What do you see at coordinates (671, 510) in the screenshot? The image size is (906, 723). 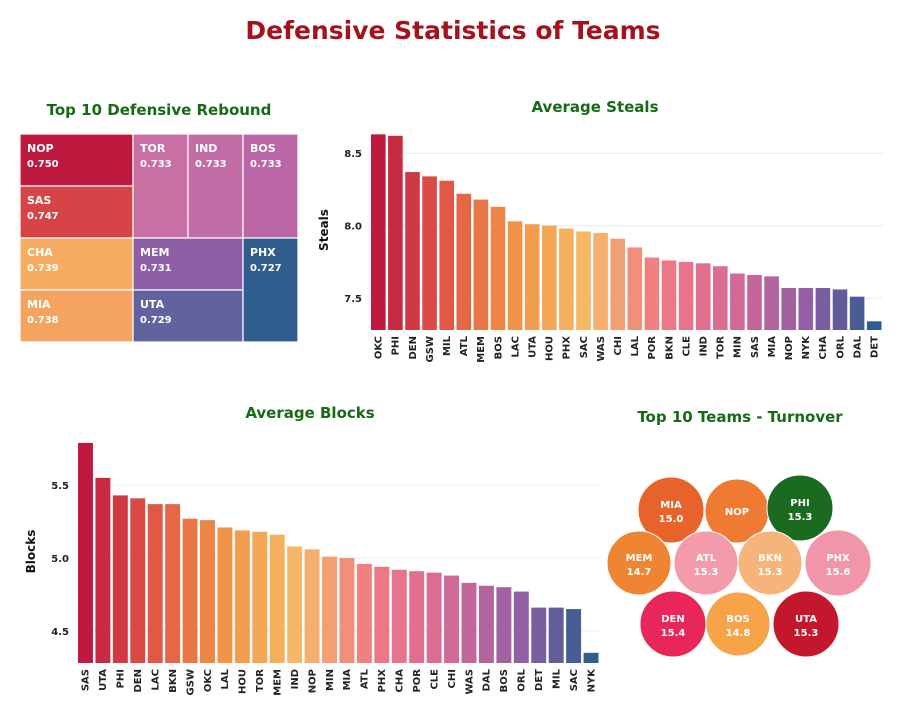 I see `bubble-mia` at bounding box center [671, 510].